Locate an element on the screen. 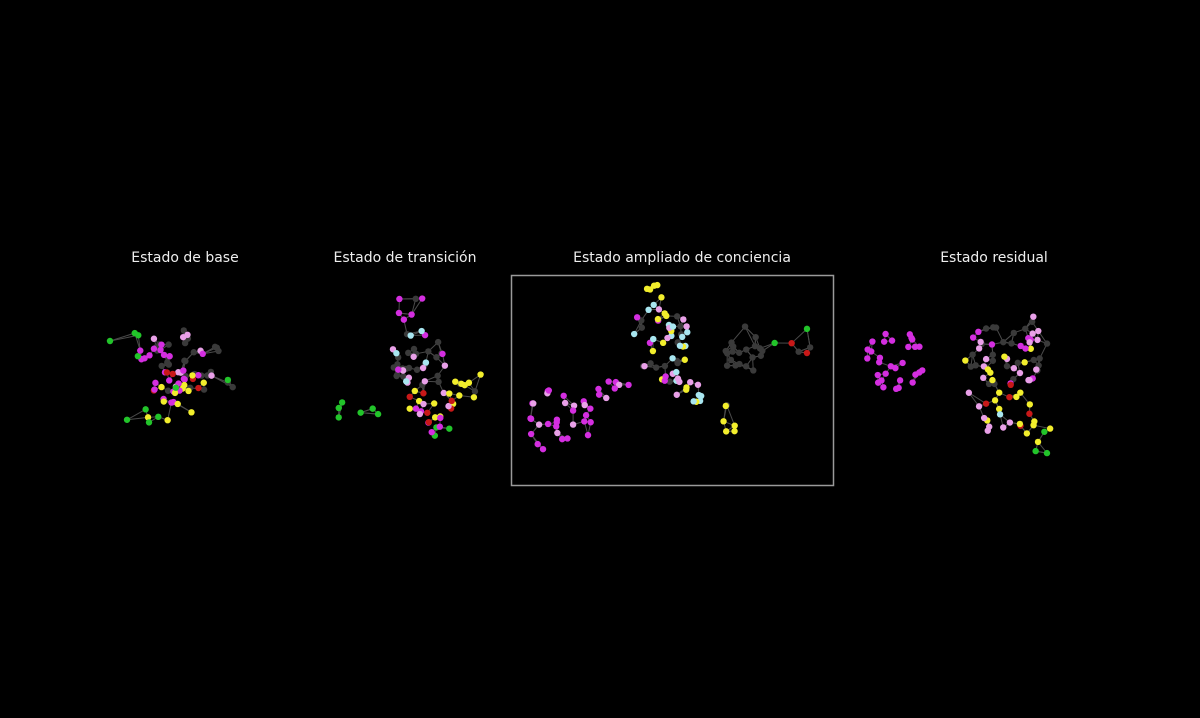 The height and width of the screenshot is (718, 1200). panel-title: Estado residual is located at coordinates (994, 258).